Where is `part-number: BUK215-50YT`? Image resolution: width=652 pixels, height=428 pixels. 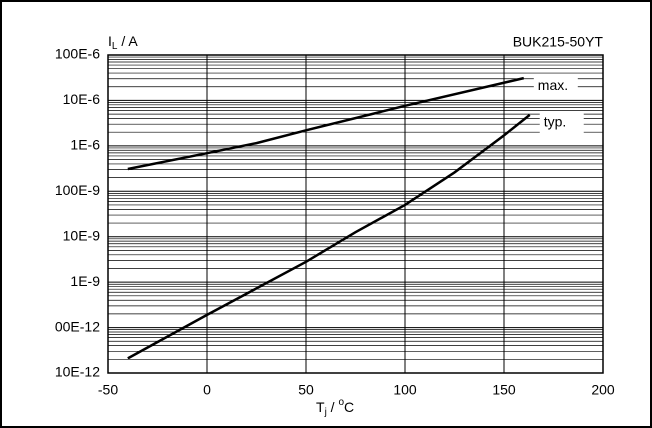
part-number: BUK215-50YT is located at coordinates (558, 42).